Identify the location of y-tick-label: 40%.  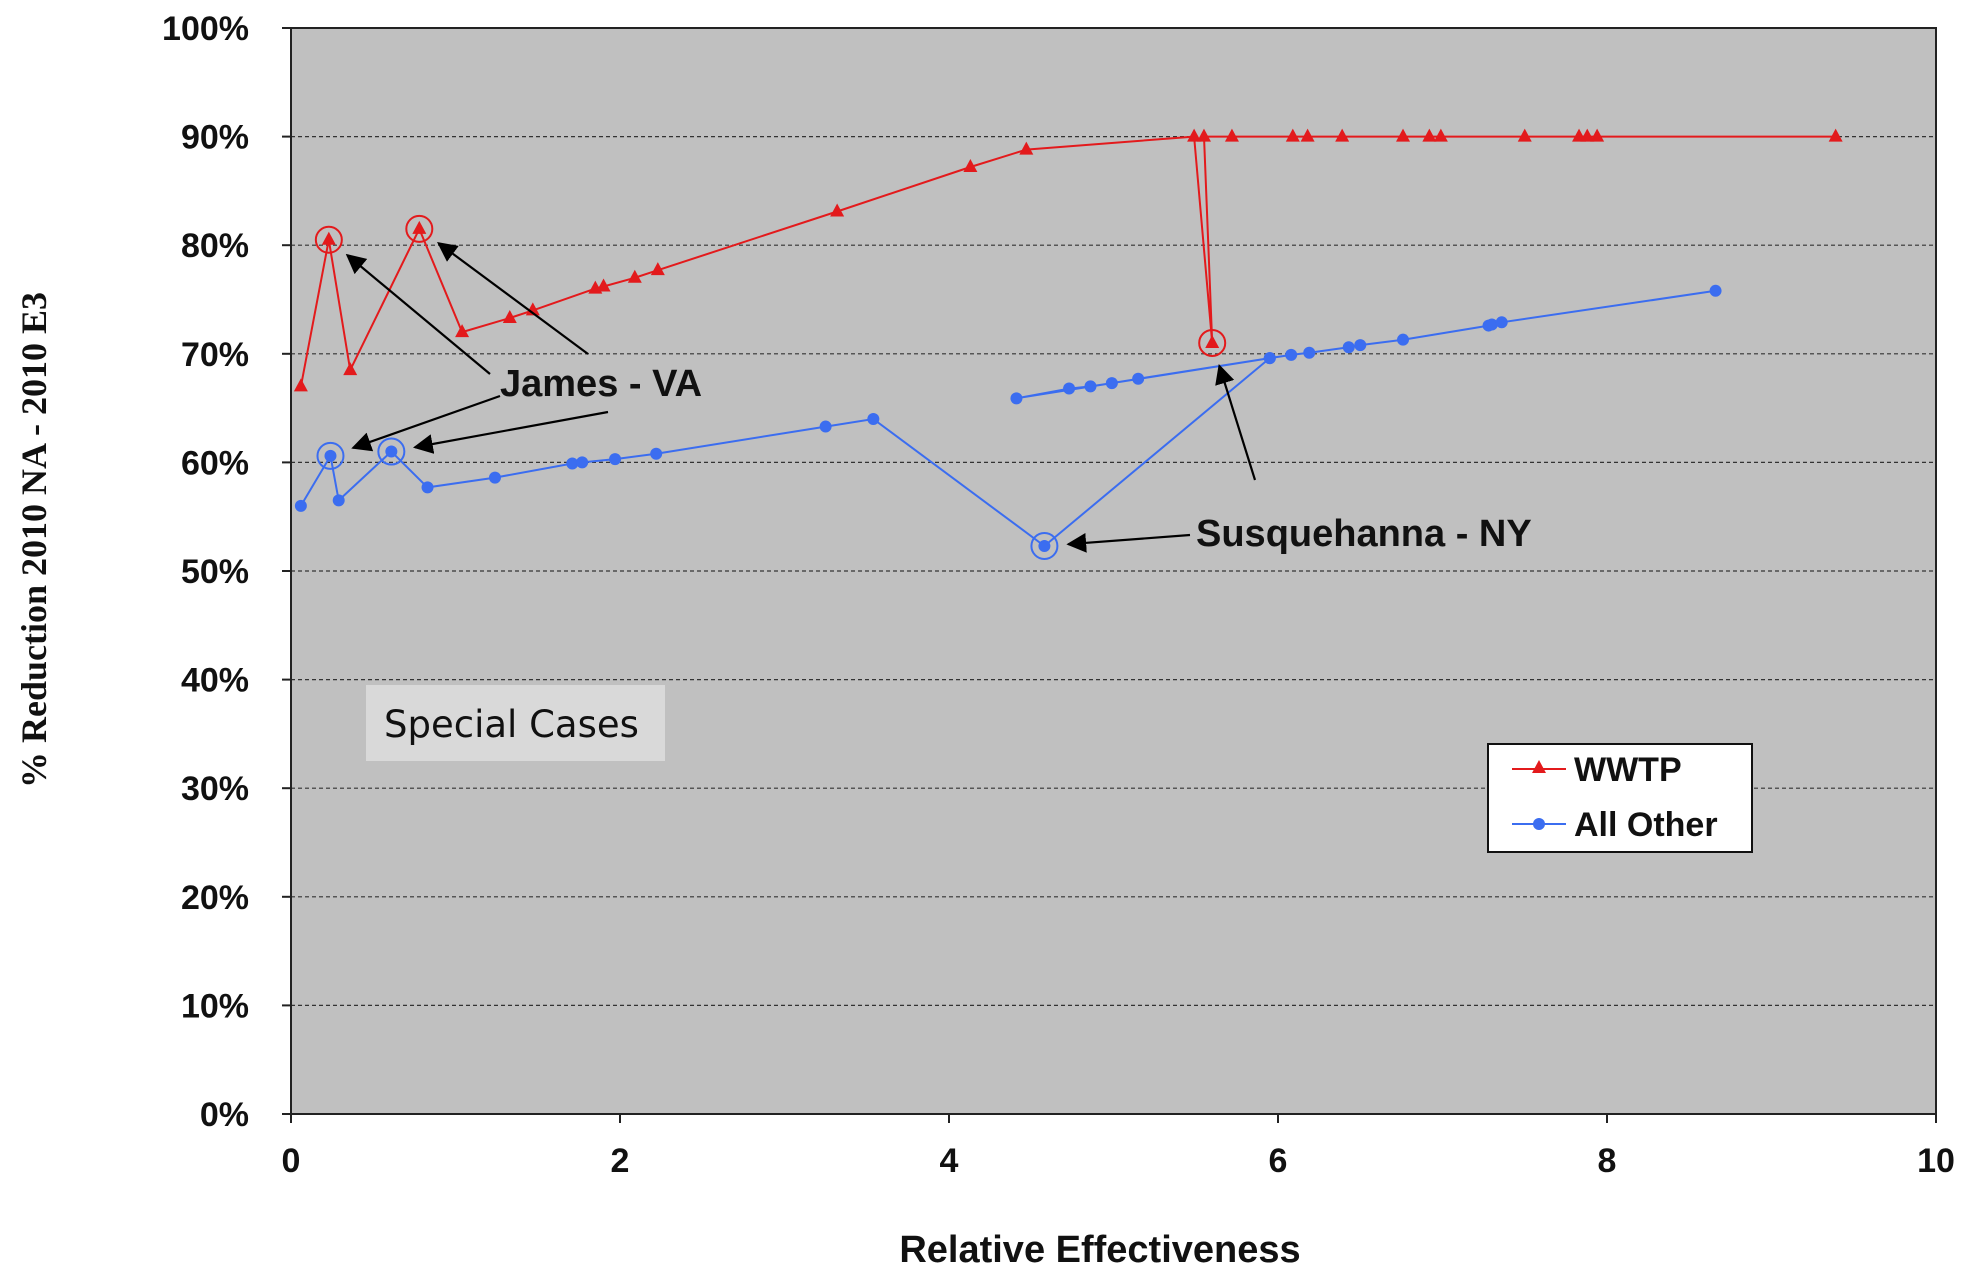
(215, 681).